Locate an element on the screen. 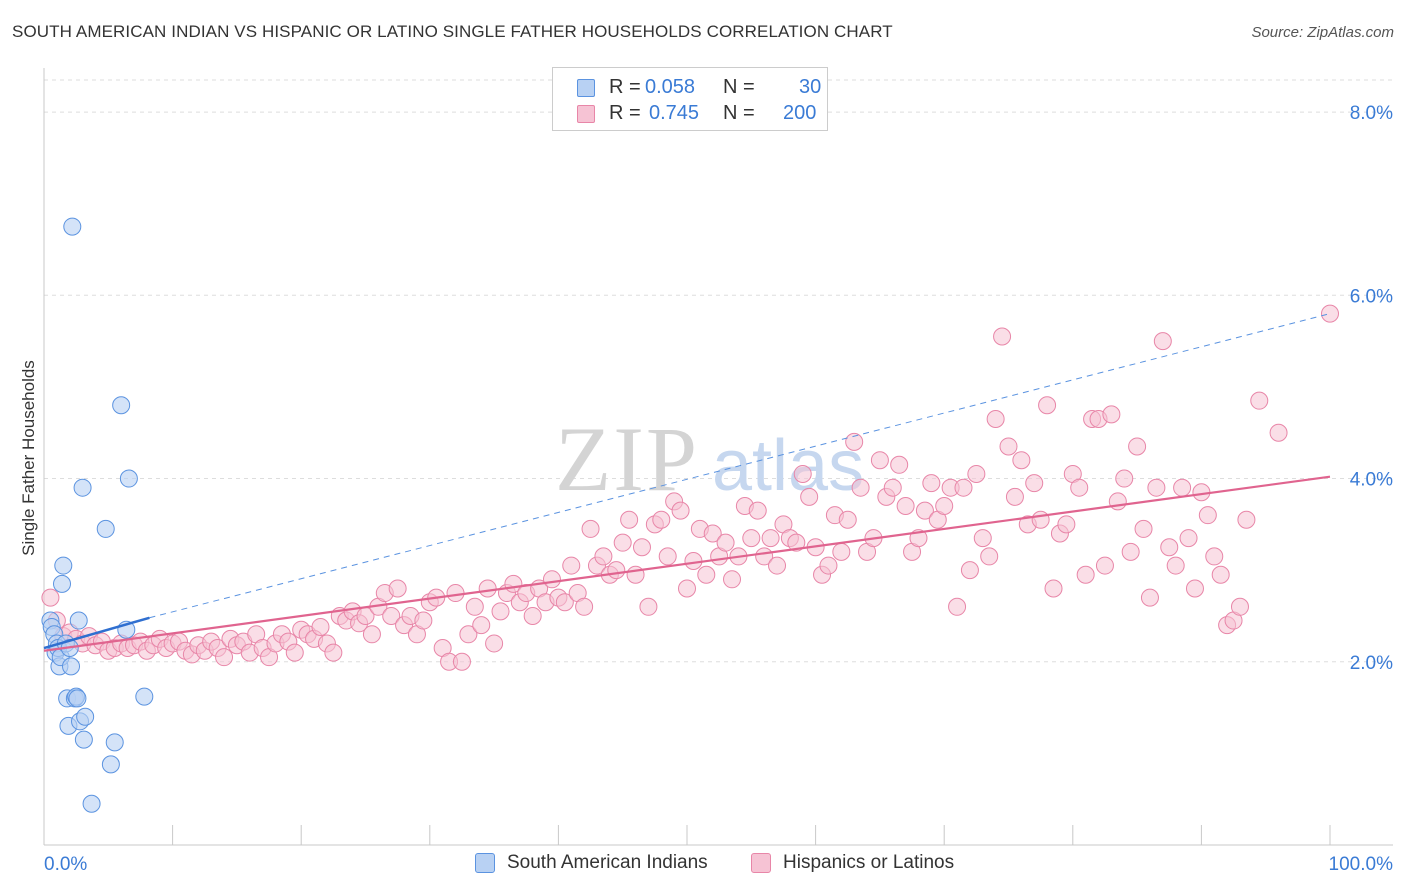  pink-swatch is located at coordinates (761, 863).